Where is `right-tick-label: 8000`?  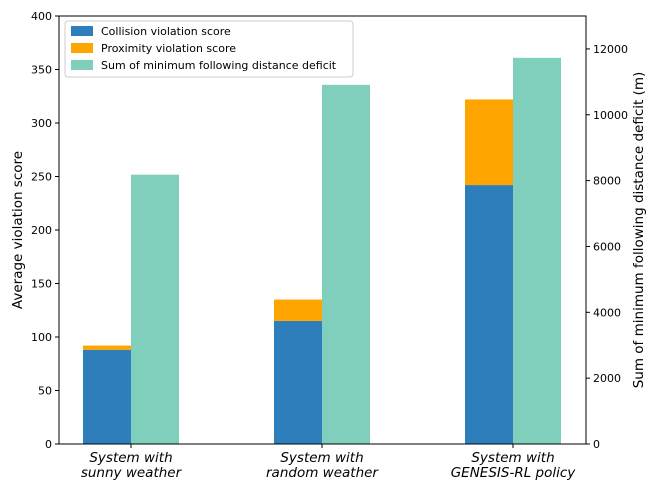
right-tick-label: 8000 is located at coordinates (607, 181).